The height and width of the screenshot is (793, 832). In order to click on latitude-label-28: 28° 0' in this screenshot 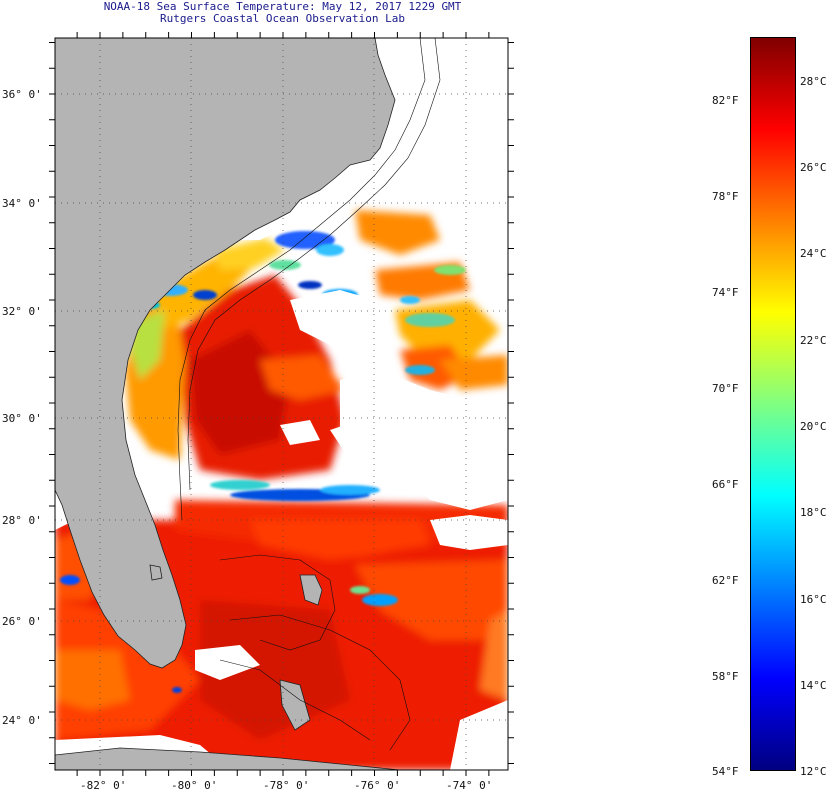, I will do `click(22, 520)`.